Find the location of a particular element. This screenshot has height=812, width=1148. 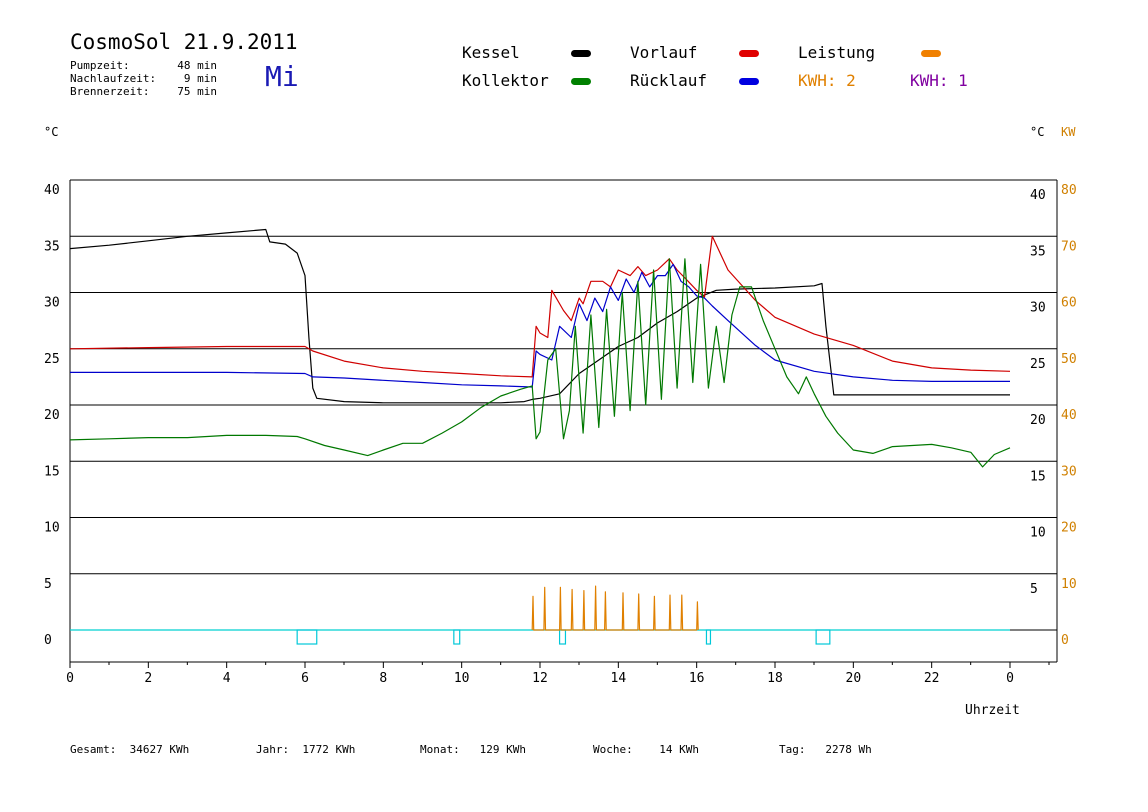

nachlaufzeit-value: 9 min is located at coordinates (200, 78).